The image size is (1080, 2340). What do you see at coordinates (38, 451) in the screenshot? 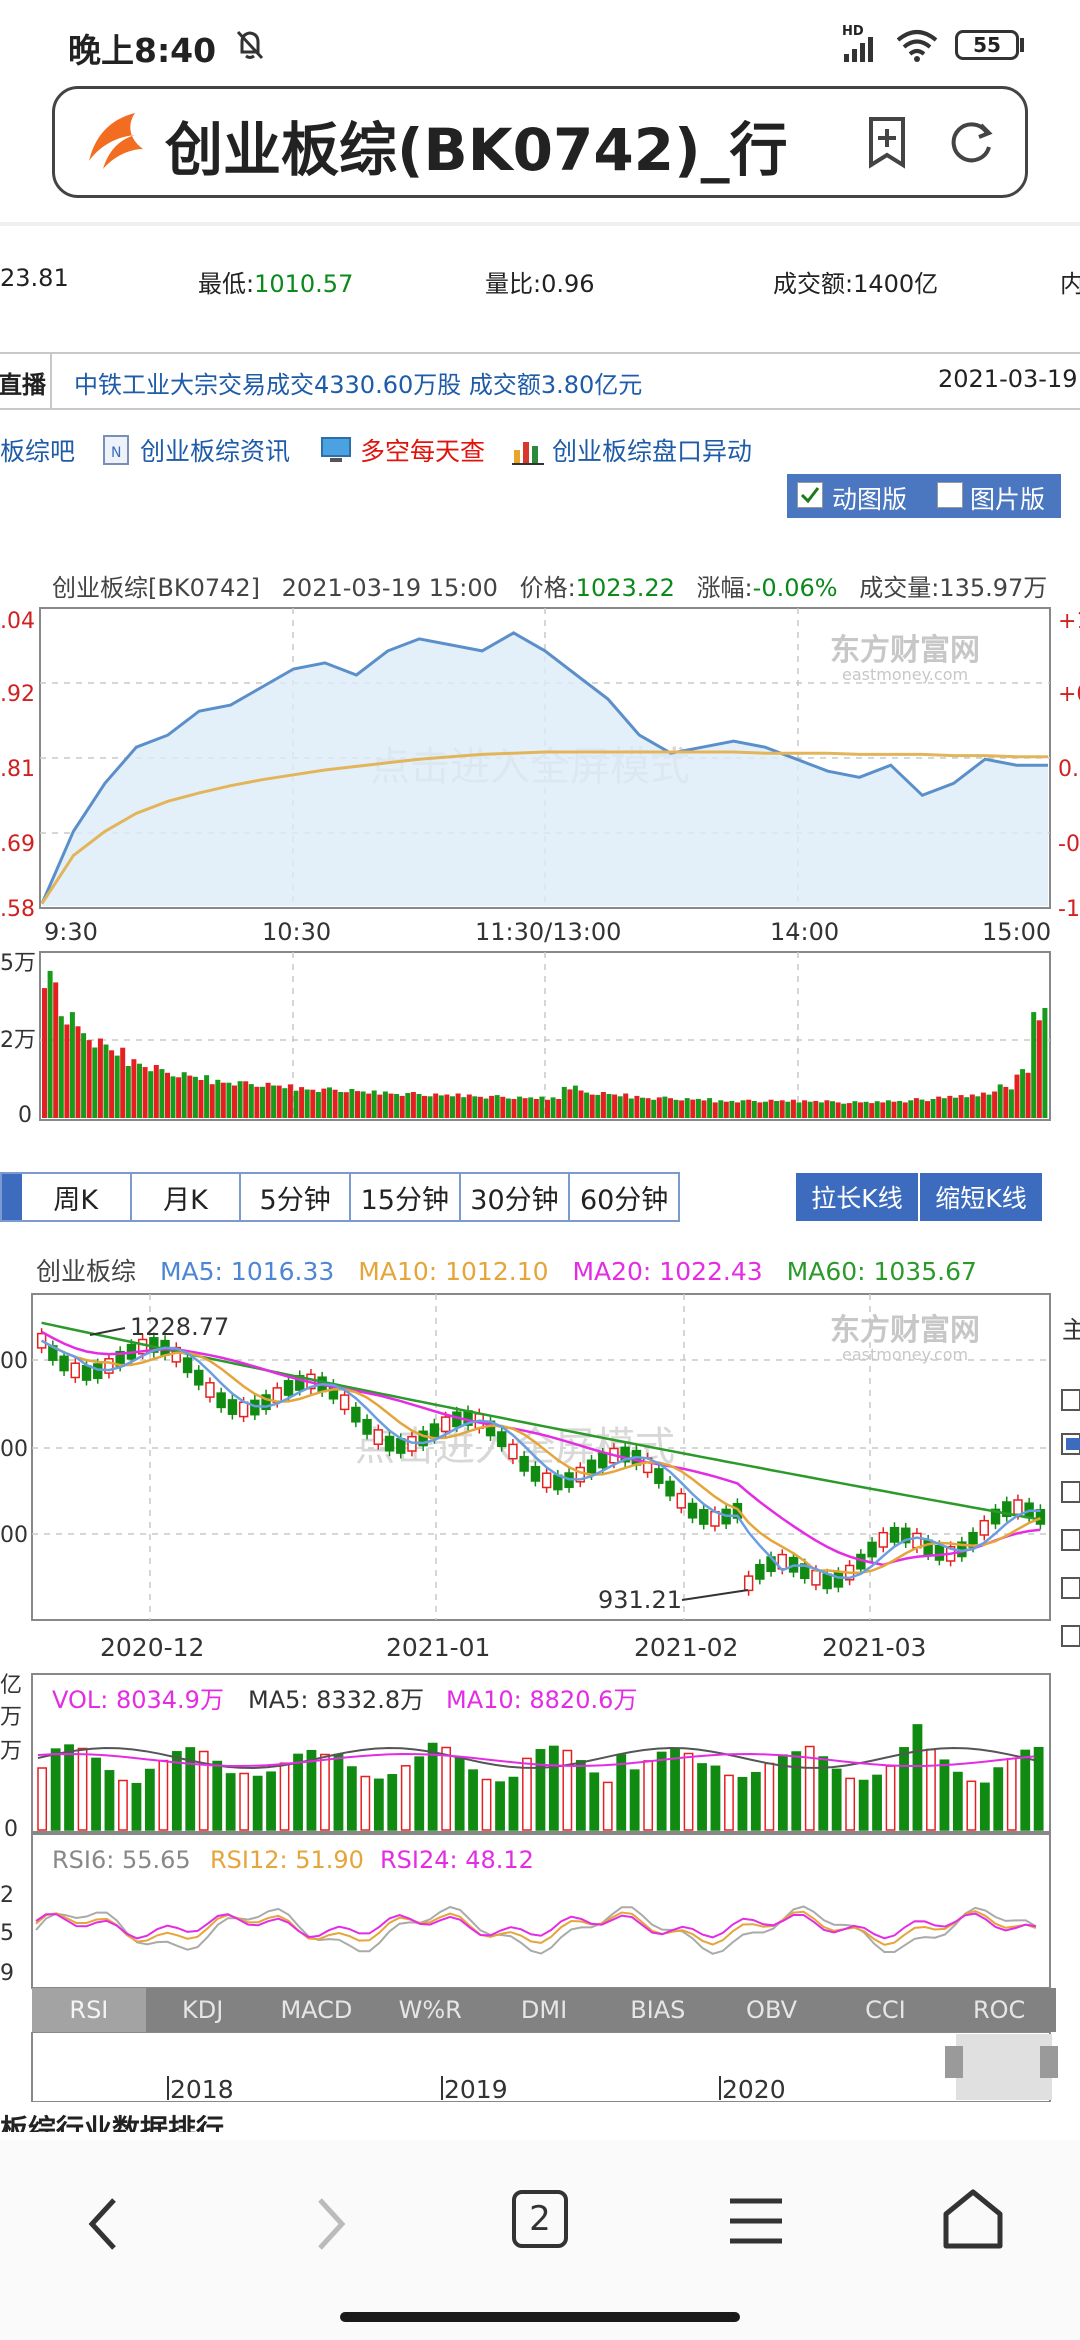
I see `link-forum: 板综吧` at bounding box center [38, 451].